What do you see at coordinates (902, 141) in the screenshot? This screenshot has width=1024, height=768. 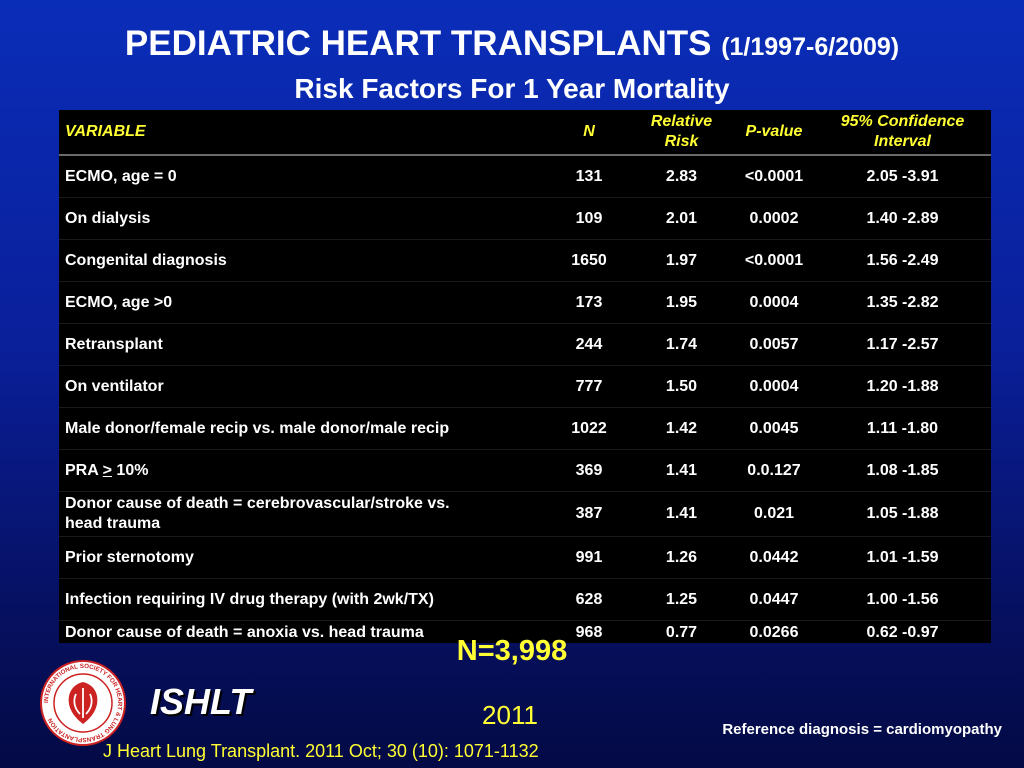 I see `header-ci-line2: Interval` at bounding box center [902, 141].